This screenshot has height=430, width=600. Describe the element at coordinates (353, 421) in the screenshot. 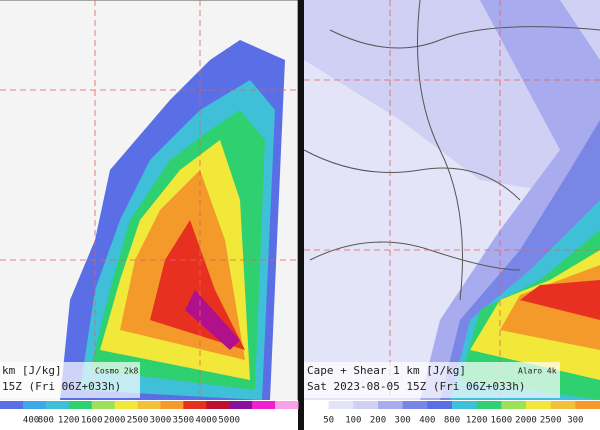

I see `colorbar-label: 100` at that location.